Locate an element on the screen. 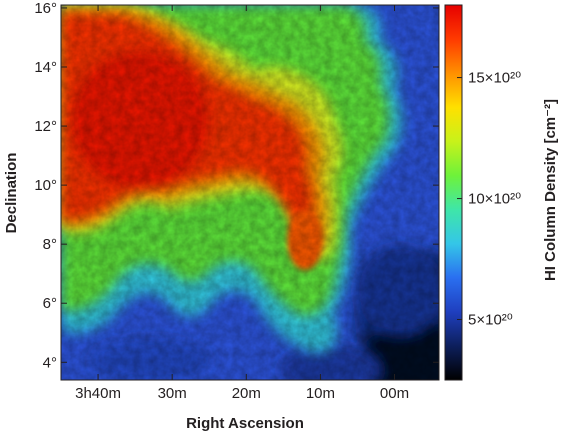 This screenshot has height=440, width=575. x-tick-label: 3h40m is located at coordinates (98, 393).